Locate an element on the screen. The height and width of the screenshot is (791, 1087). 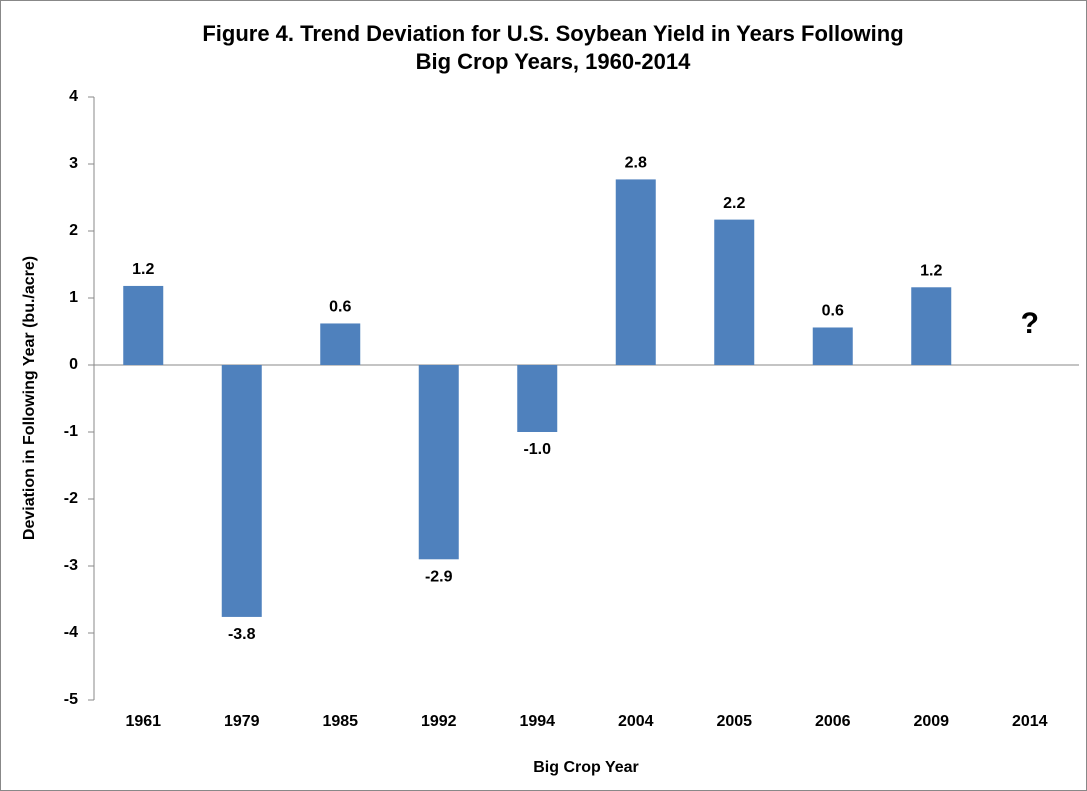
value-label: -1.0 is located at coordinates (537, 449).